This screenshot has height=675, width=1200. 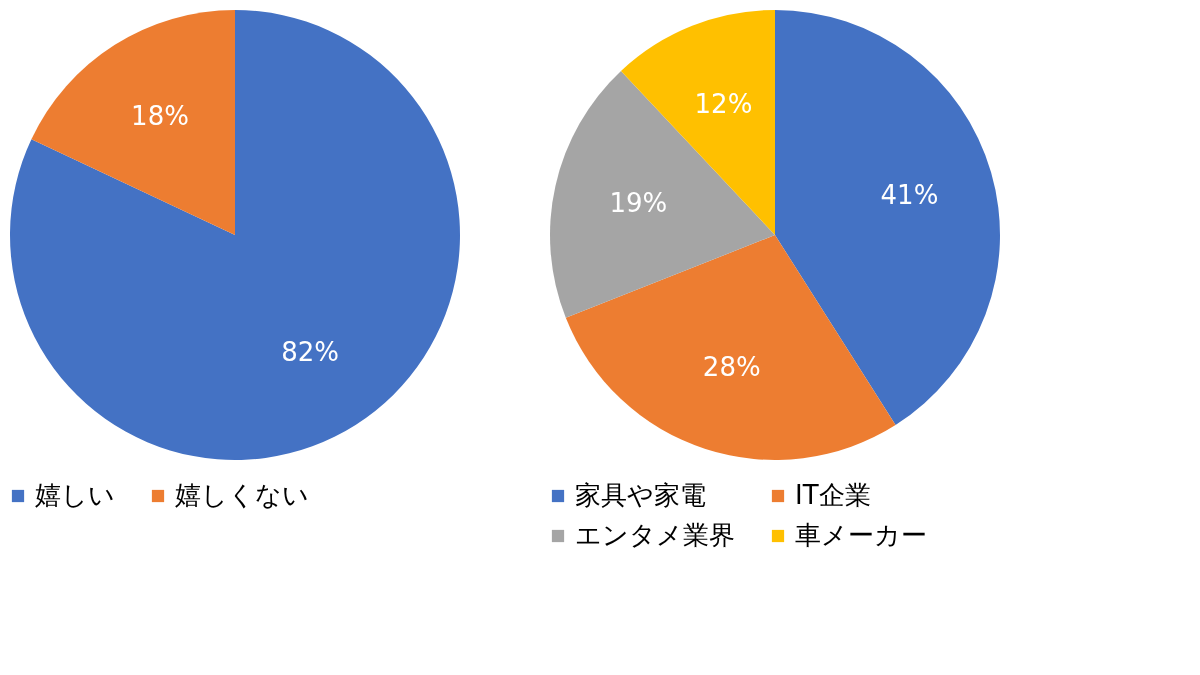 I want to click on legend-label: 嬉しくない, so click(x=242, y=495).